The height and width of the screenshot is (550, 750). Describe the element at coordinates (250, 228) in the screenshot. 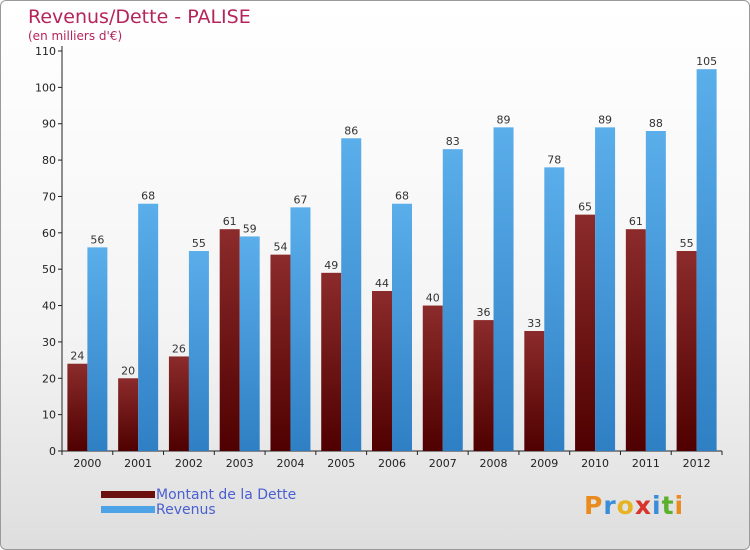

I see `revenue-value-label: 59` at that location.